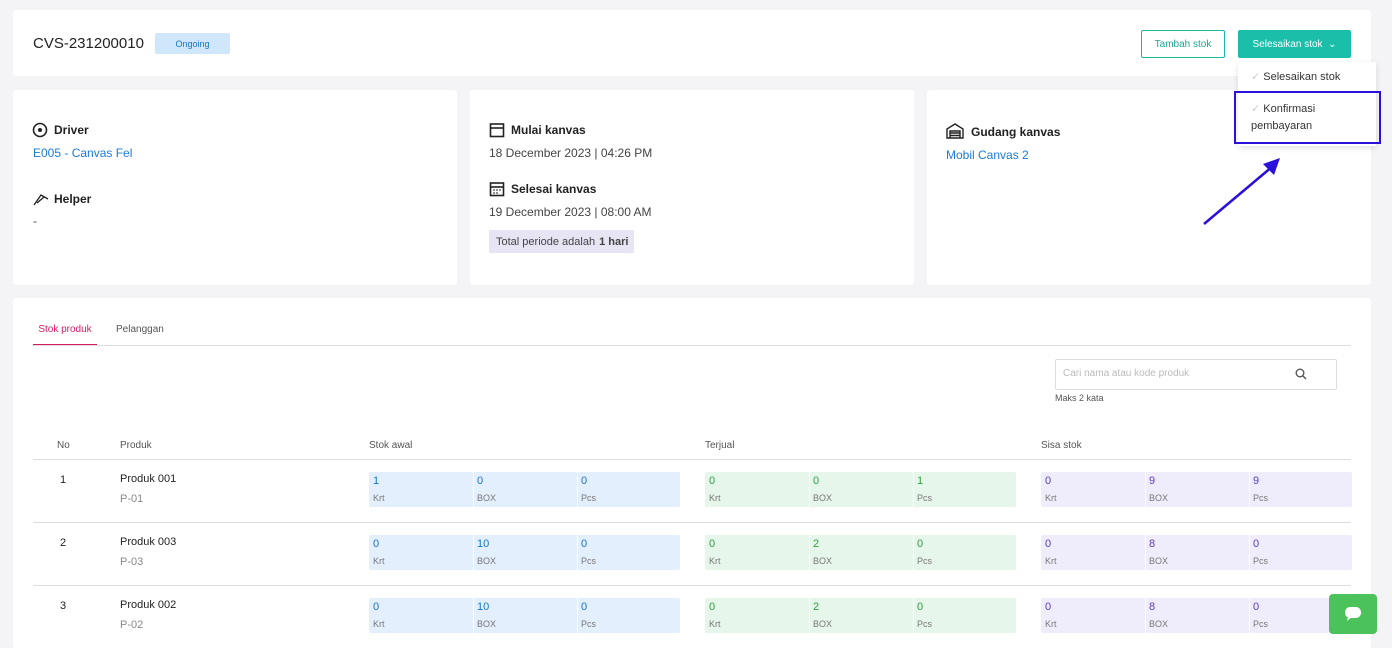 Image resolution: width=1392 pixels, height=648 pixels. Describe the element at coordinates (235, 187) in the screenshot. I see `driver-card` at that location.